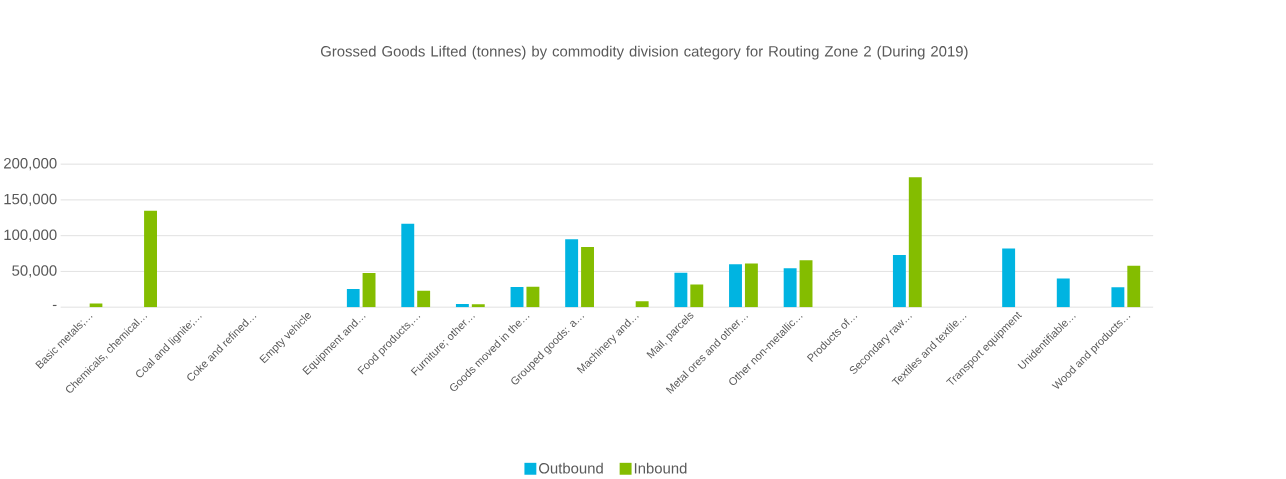  What do you see at coordinates (571, 468) in the screenshot?
I see `legend-label: Outbound` at bounding box center [571, 468].